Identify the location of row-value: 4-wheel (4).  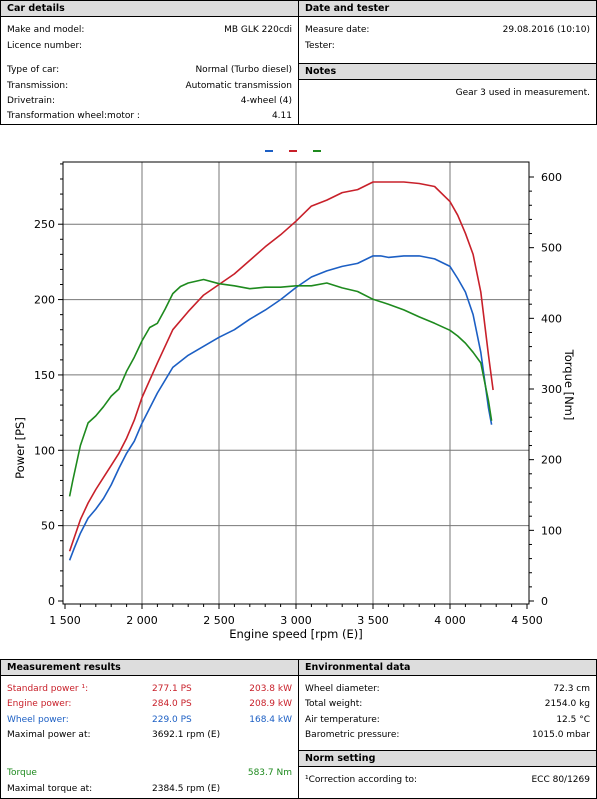
(266, 101).